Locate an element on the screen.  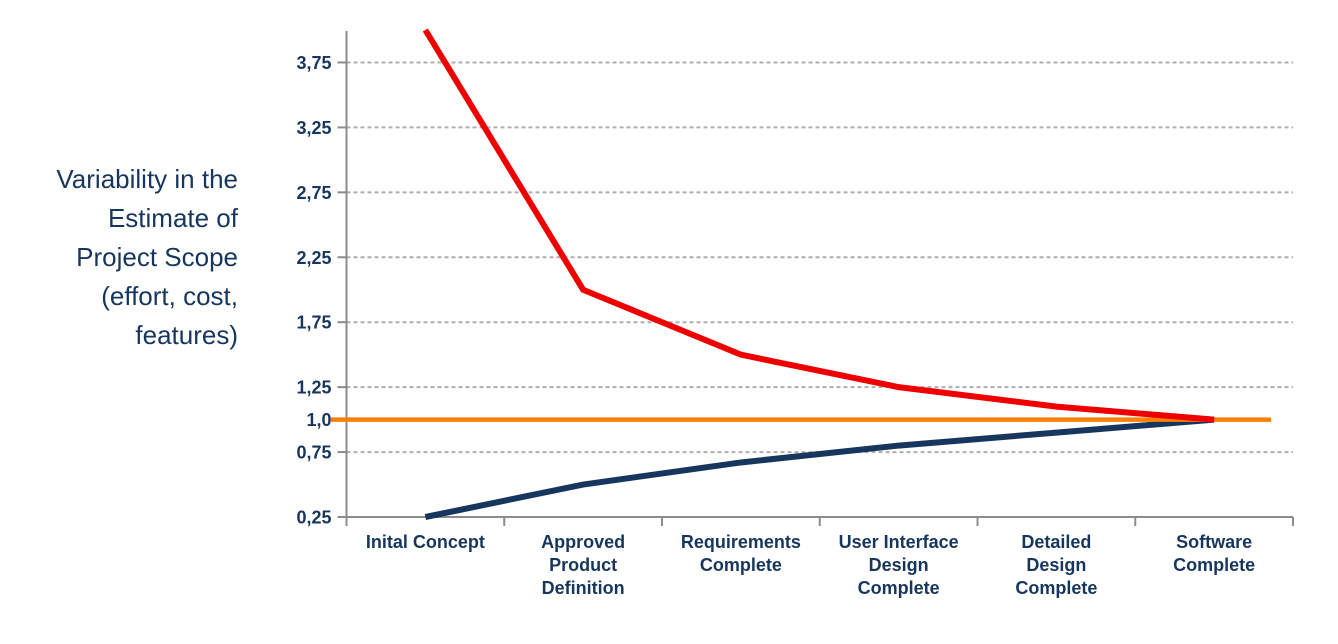
y-tick-label: 2,75 is located at coordinates (313, 193).